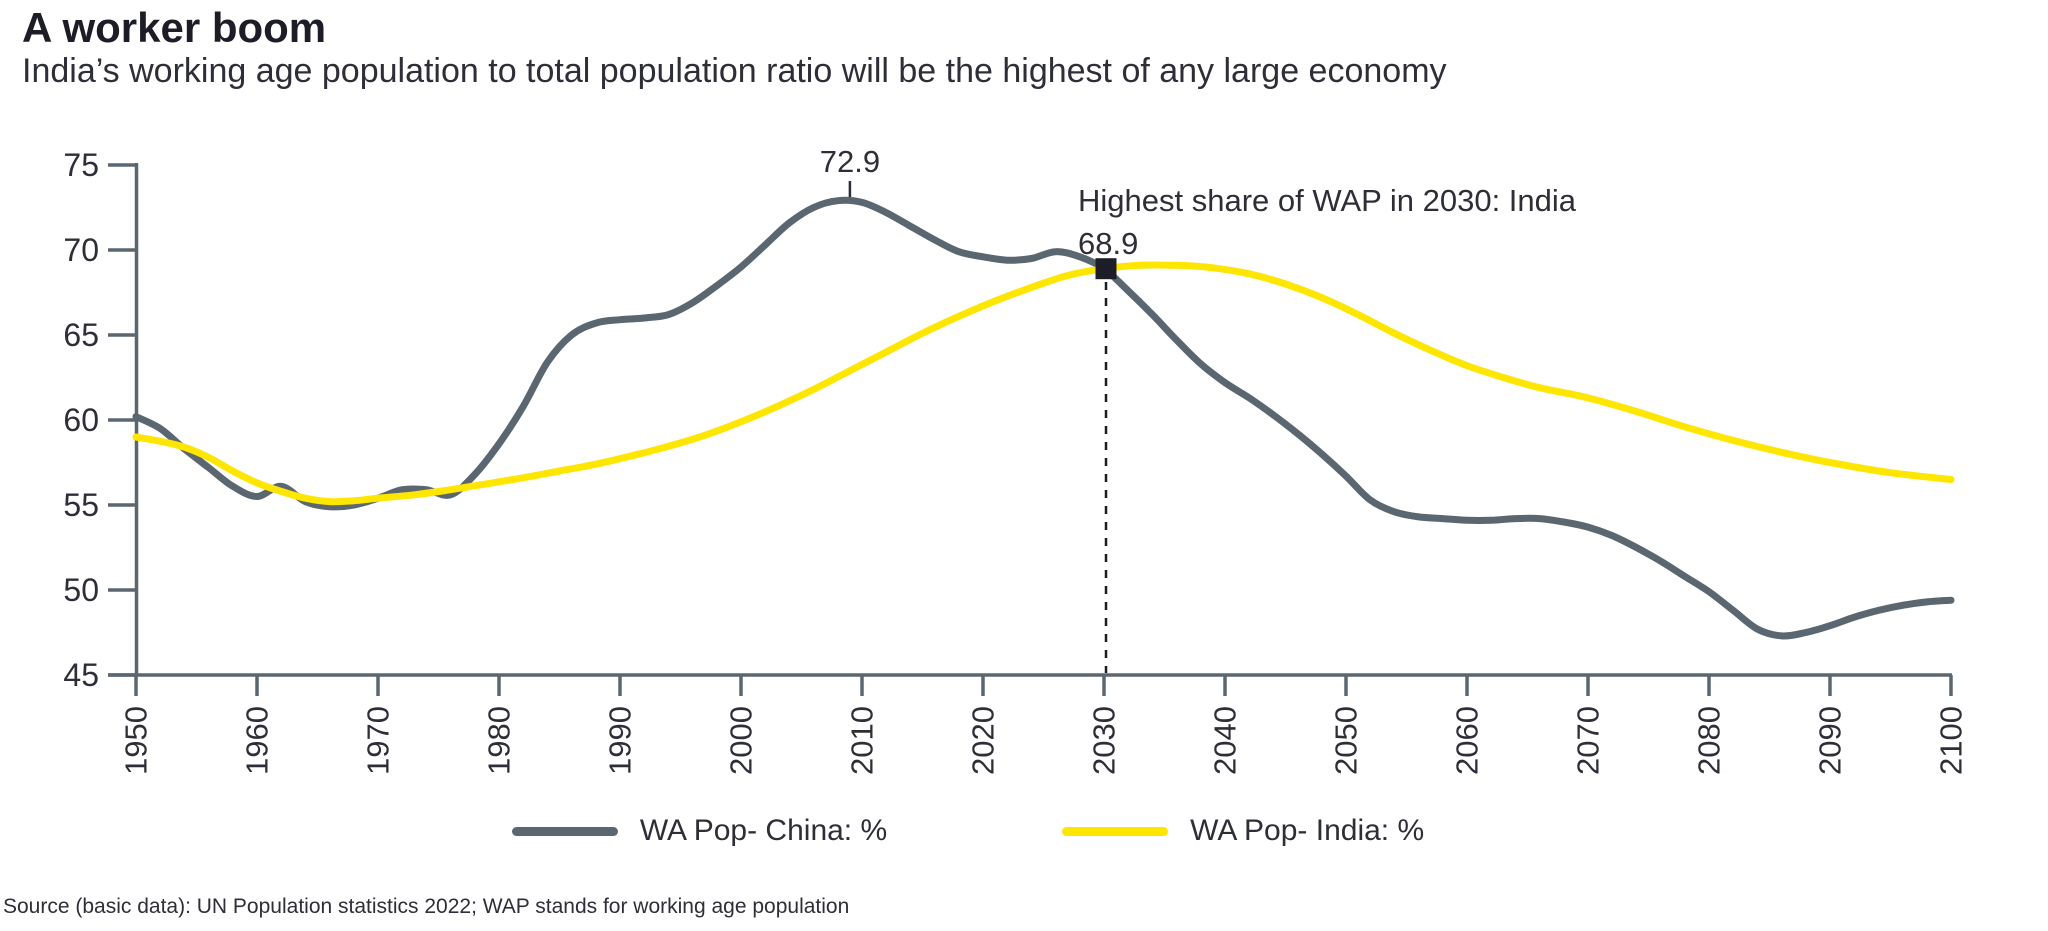  Describe the element at coordinates (1346, 740) in the screenshot. I see `x-tick-label: 2050` at that location.